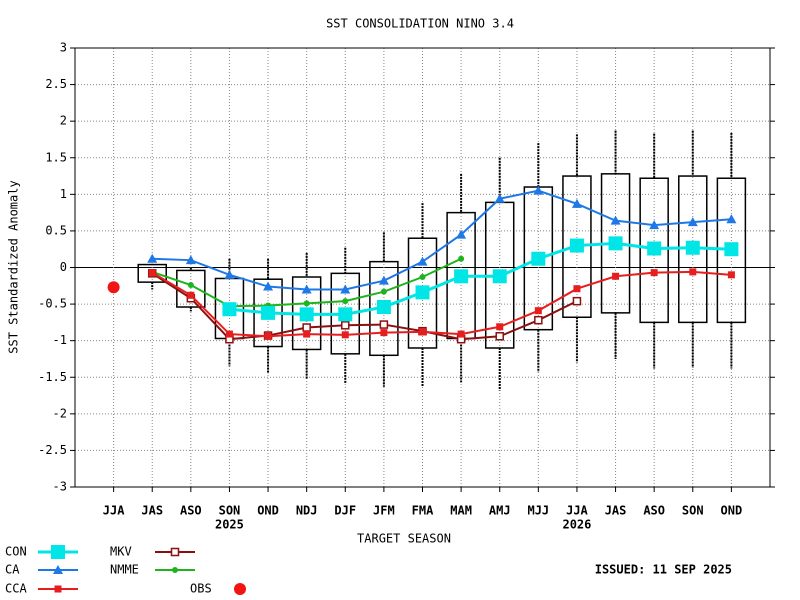 Image resolution: width=800 pixels, height=600 pixels. I want to click on x-tick-label: MAM, so click(461, 511).